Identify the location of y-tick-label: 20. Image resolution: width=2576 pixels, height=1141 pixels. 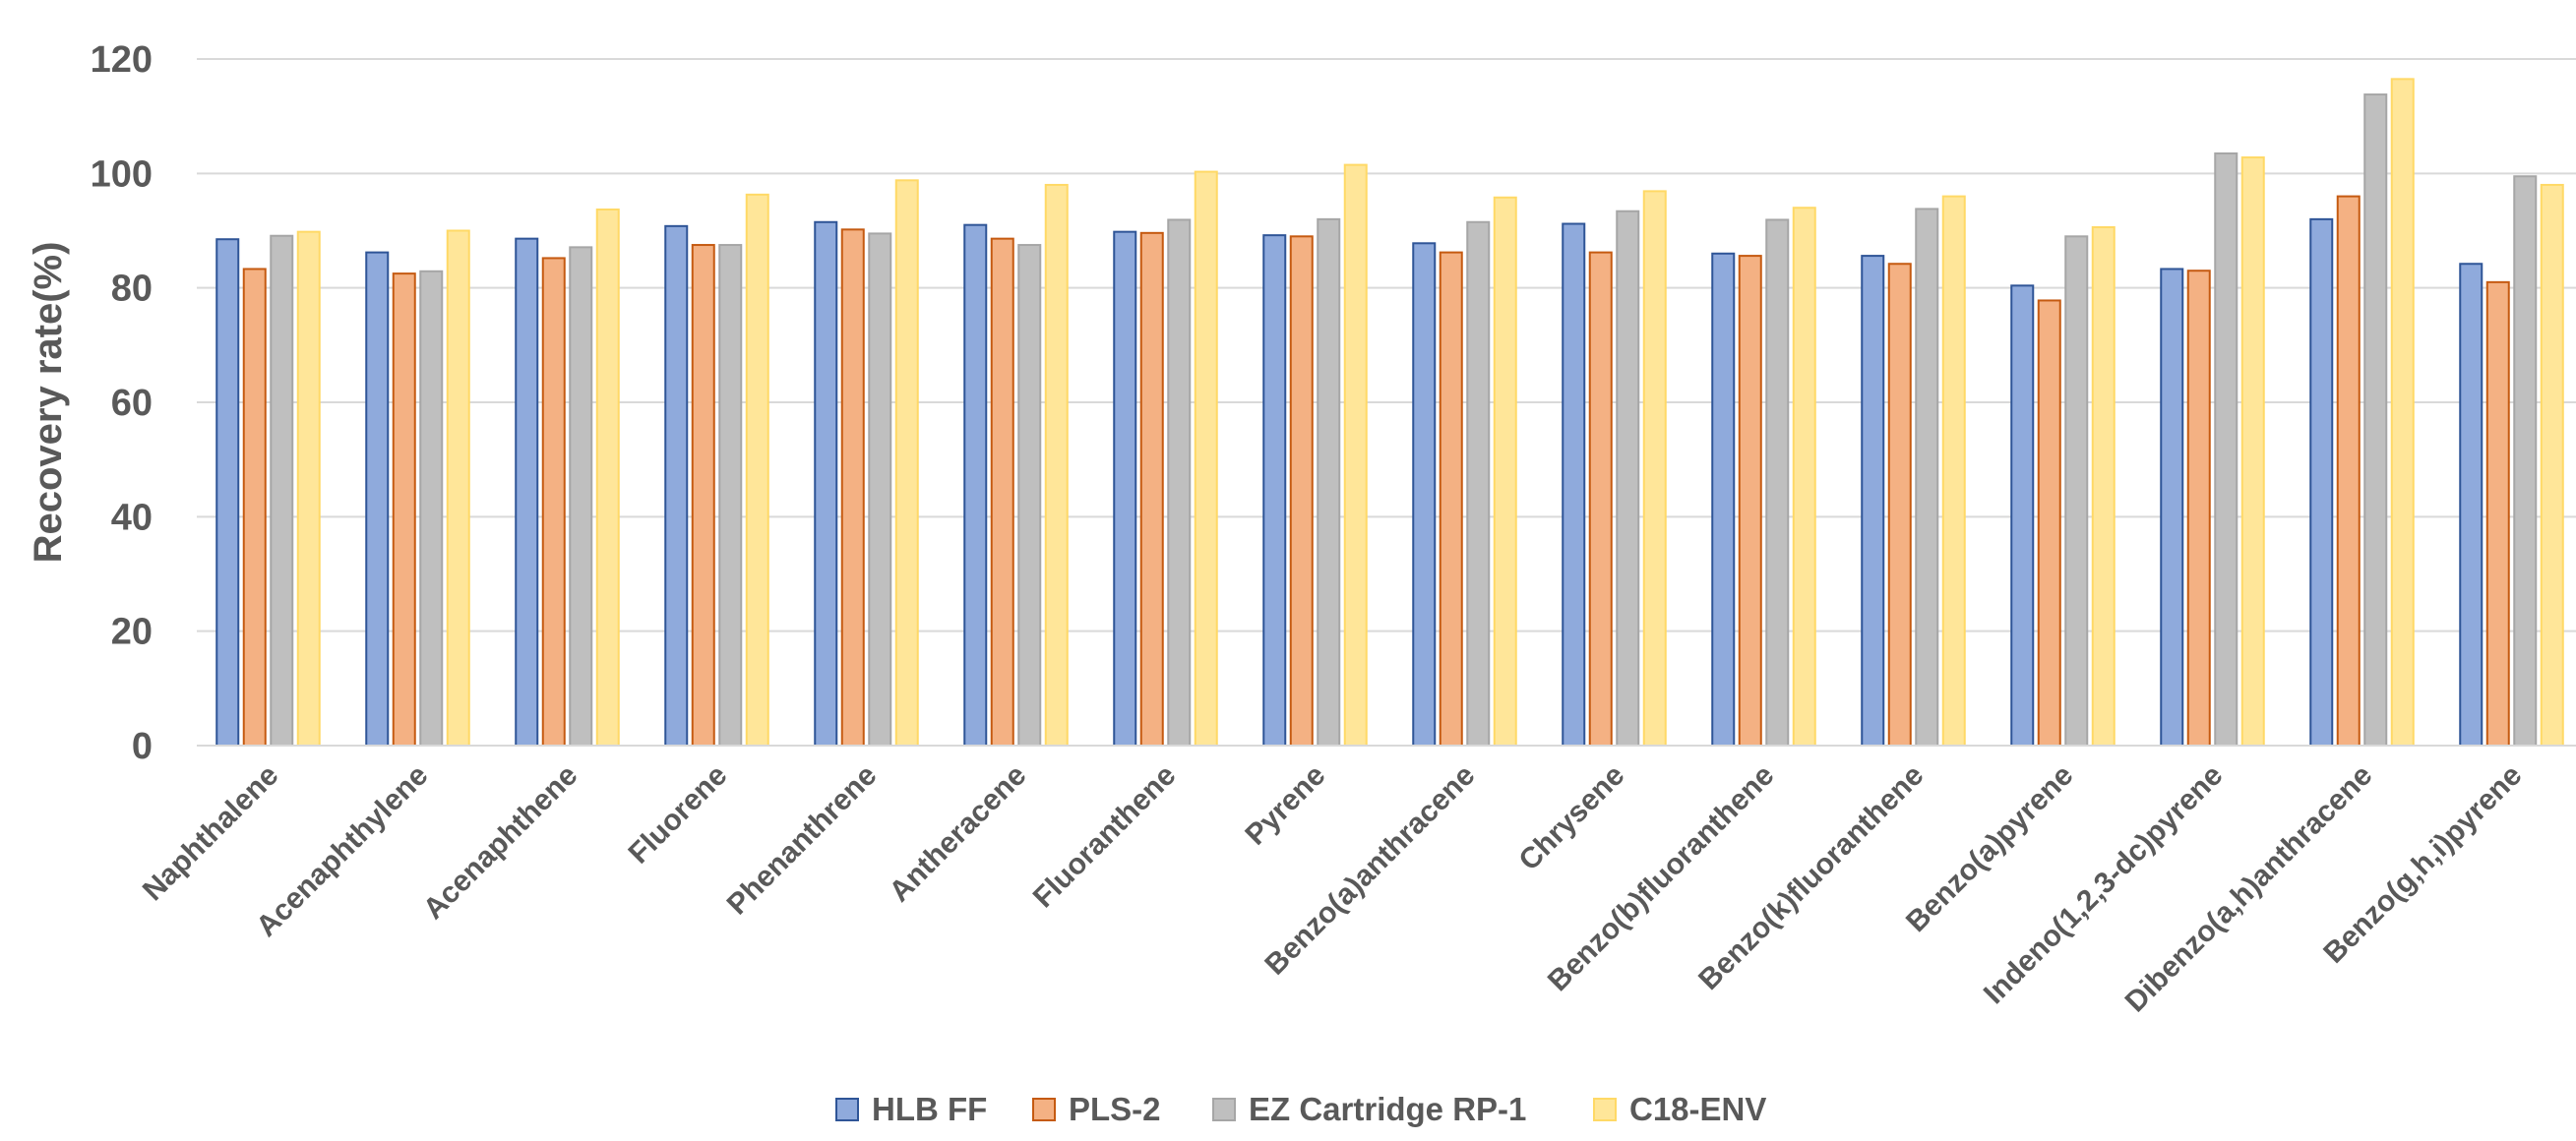
(132, 633).